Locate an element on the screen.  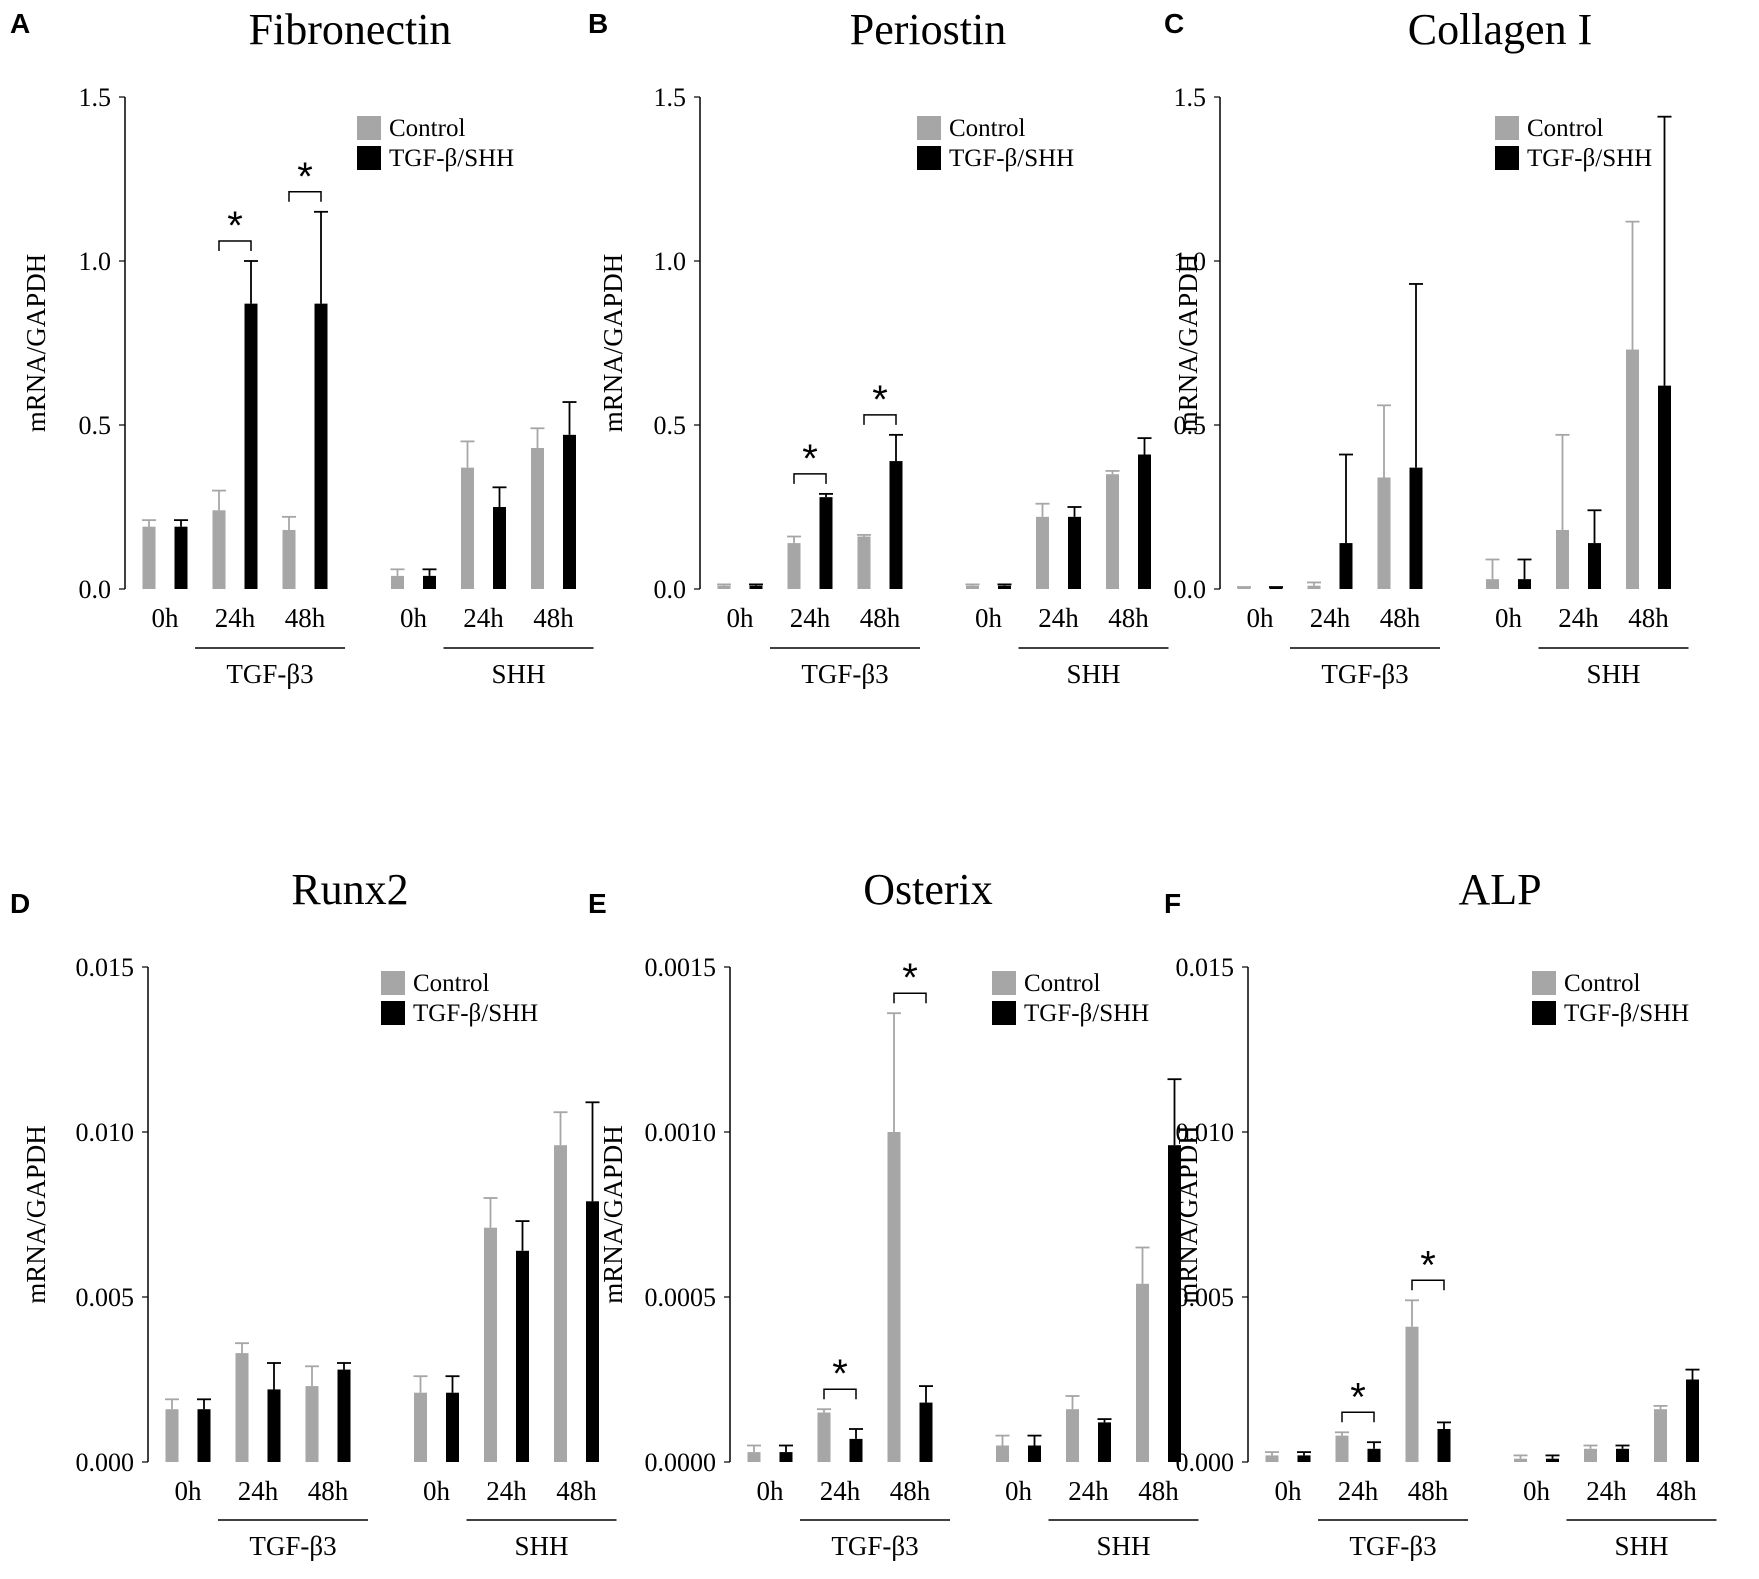
panel-letter: B is located at coordinates (598, 23).